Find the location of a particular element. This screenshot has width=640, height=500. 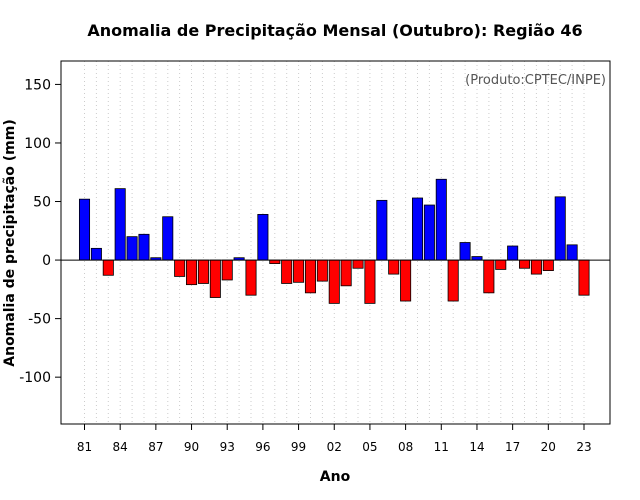

bar-2013 is located at coordinates (465, 251).